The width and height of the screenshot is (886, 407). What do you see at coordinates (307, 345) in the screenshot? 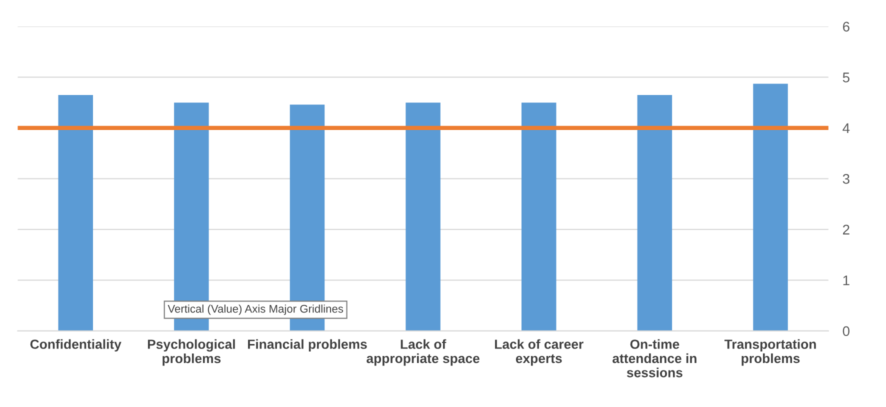
I see `x-tick-label: Financial problems` at bounding box center [307, 345].